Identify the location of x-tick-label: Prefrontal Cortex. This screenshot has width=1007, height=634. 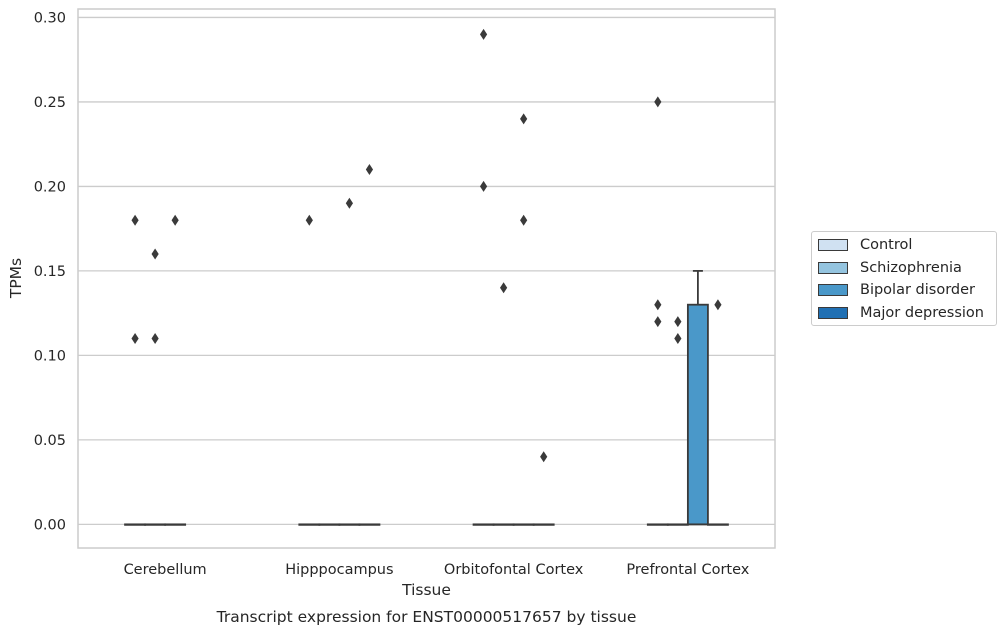
(687, 570).